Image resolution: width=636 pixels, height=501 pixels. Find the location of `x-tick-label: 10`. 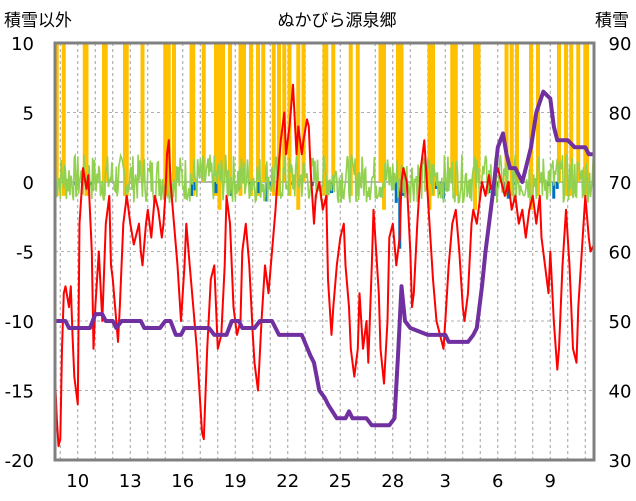

x-tick-label: 10 is located at coordinates (77, 481).